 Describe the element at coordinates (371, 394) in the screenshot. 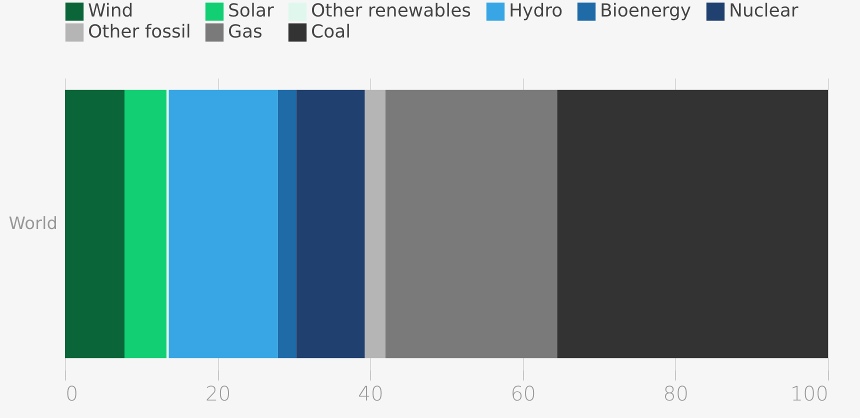

I see `x-tick-label: 40` at that location.